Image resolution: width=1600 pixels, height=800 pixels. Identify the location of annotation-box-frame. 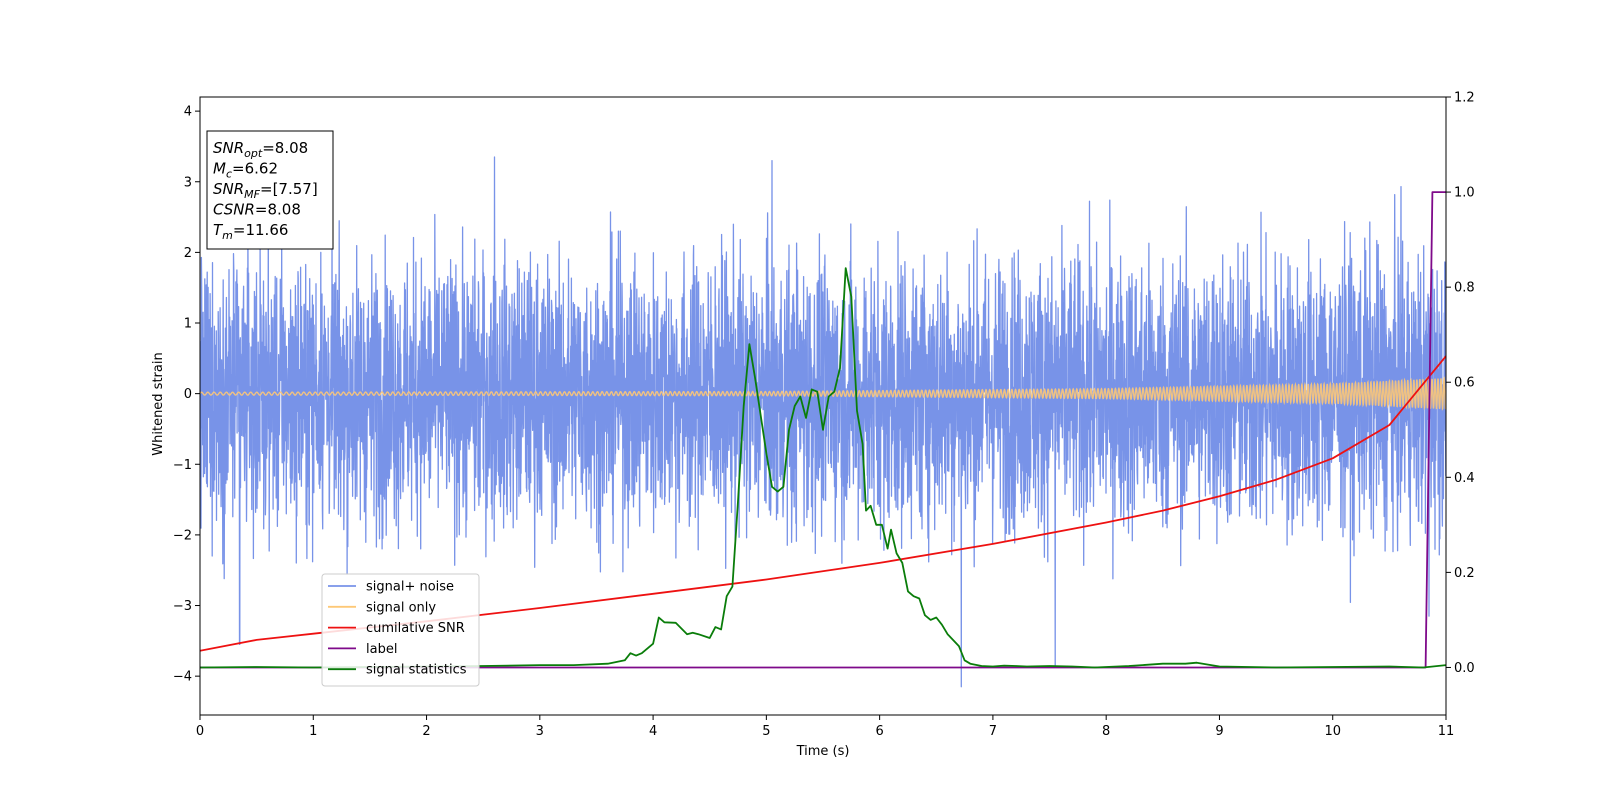
(270, 190).